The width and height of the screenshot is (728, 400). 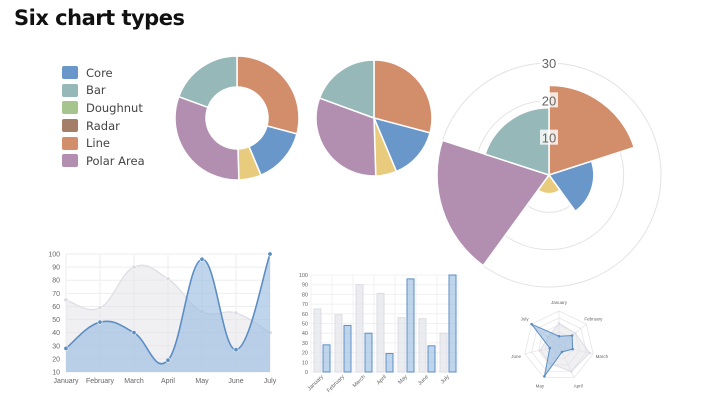 I want to click on bar-x-tick: May, so click(x=403, y=380).